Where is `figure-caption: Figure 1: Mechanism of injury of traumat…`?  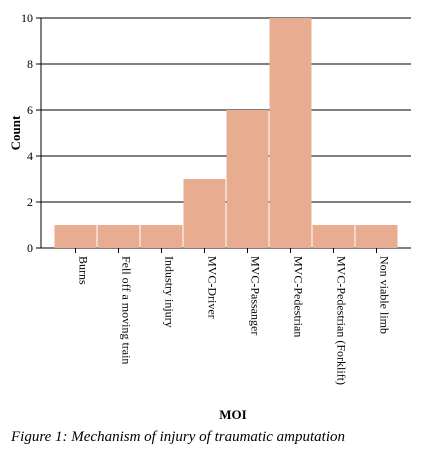
figure-caption: Figure 1: Mechanism of injury of traumat… is located at coordinates (178, 437).